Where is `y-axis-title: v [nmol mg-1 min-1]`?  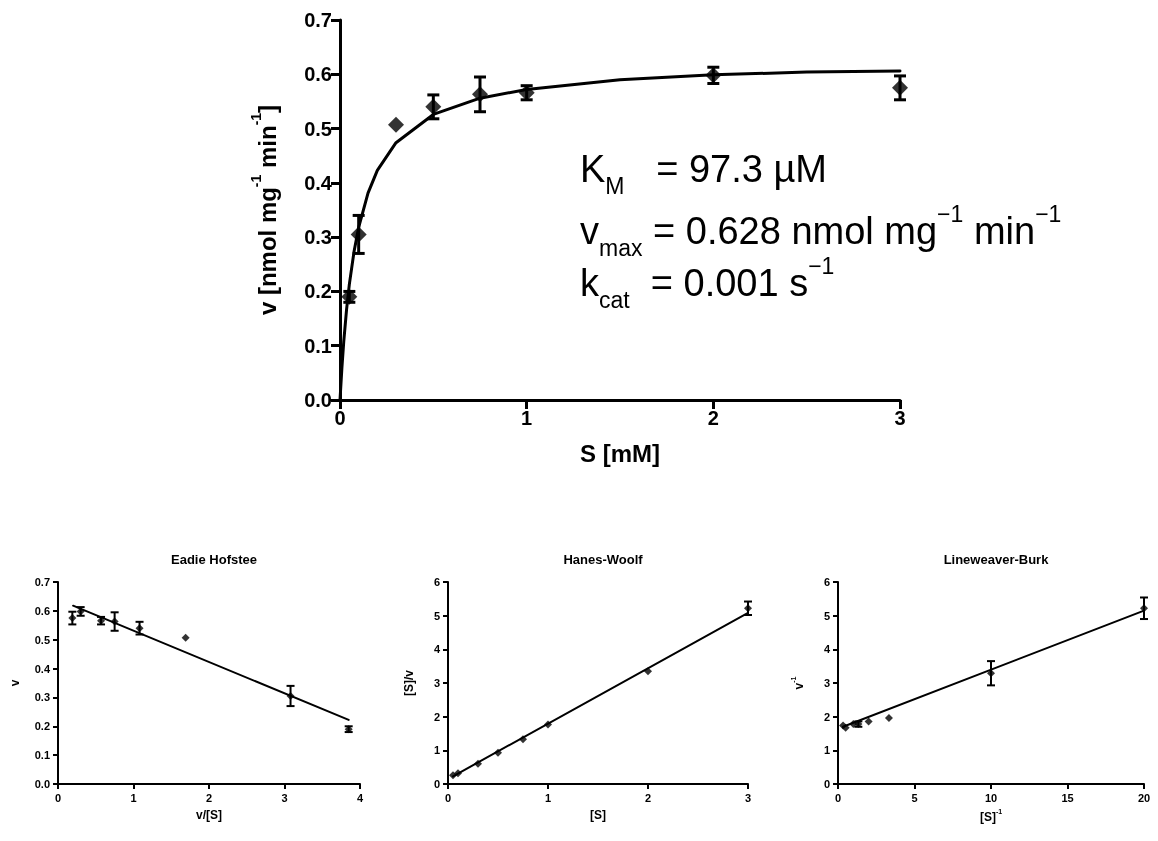 y-axis-title: v [nmol mg-1 min-1] is located at coordinates (264, 210).